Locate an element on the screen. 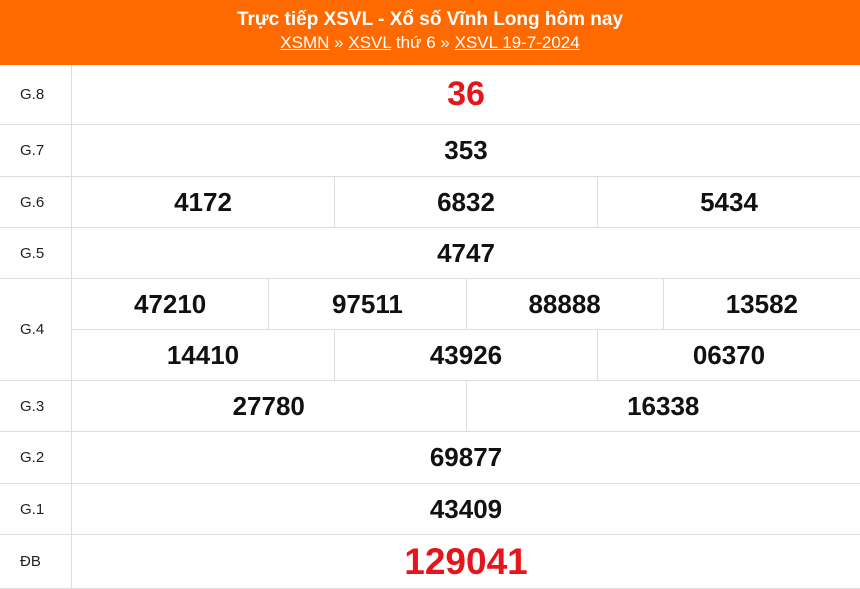 The image size is (860, 589). prize-row: G.1 43409 is located at coordinates (430, 509).